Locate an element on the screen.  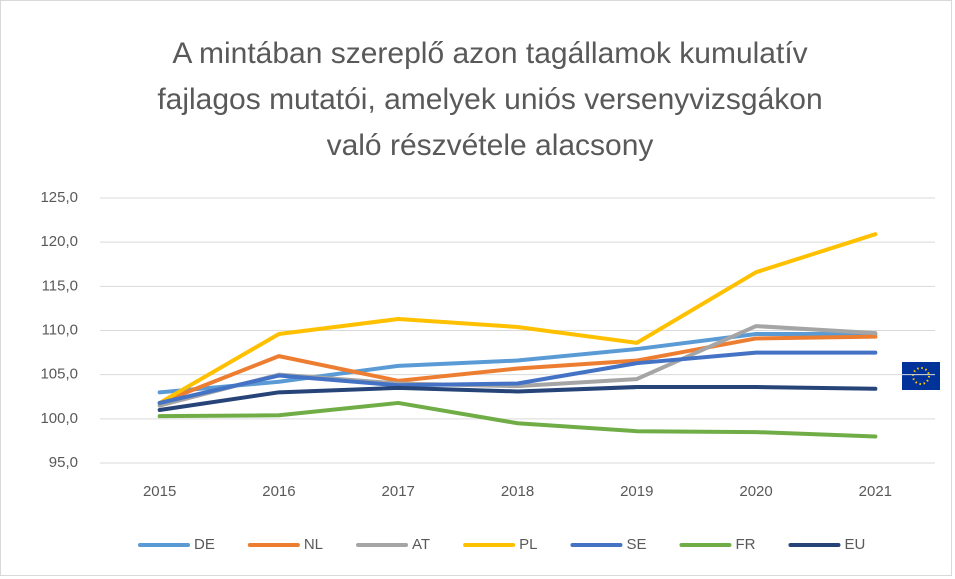
y-tick-label: 125,0 is located at coordinates (59, 197).